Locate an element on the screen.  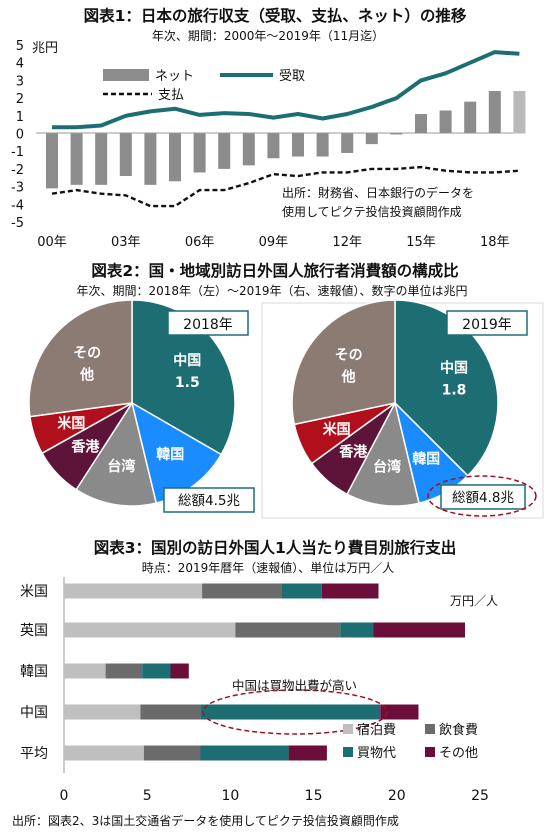
chart1-y-ticks: 5 4 3 2 1 0 -1 -2 -3 -4 -5 is located at coordinates (17, 135).